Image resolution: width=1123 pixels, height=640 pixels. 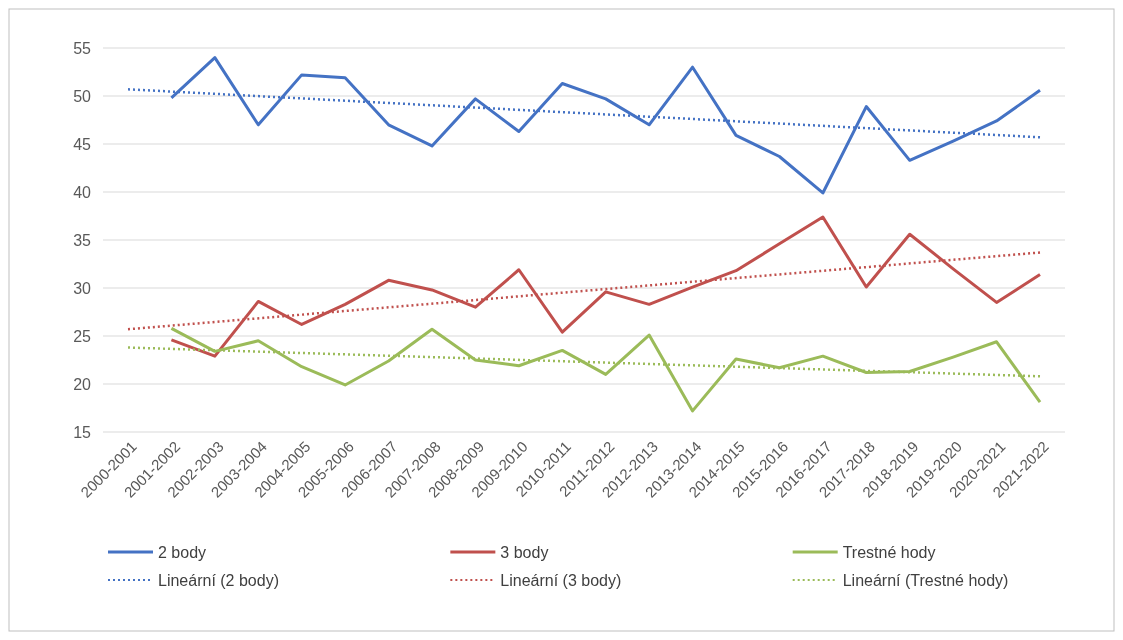 What do you see at coordinates (82, 384) in the screenshot?
I see `y-tick-label: 20` at bounding box center [82, 384].